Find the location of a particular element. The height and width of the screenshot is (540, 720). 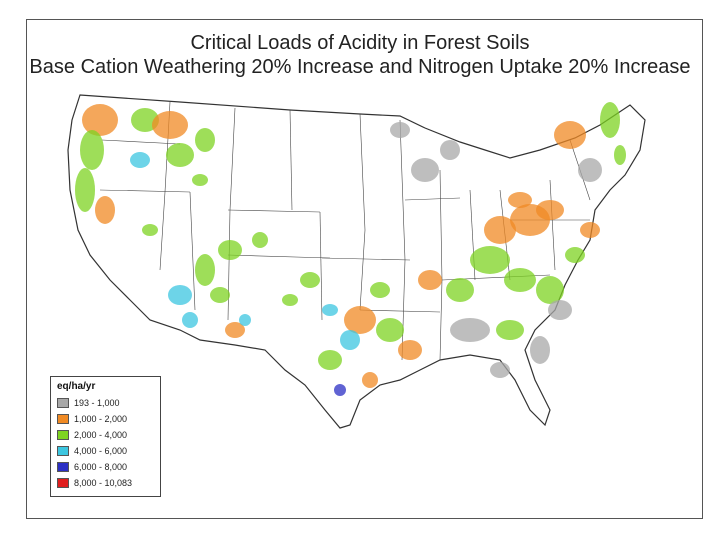

legend-item: 1,000 - 2,000 is located at coordinates (105, 419).